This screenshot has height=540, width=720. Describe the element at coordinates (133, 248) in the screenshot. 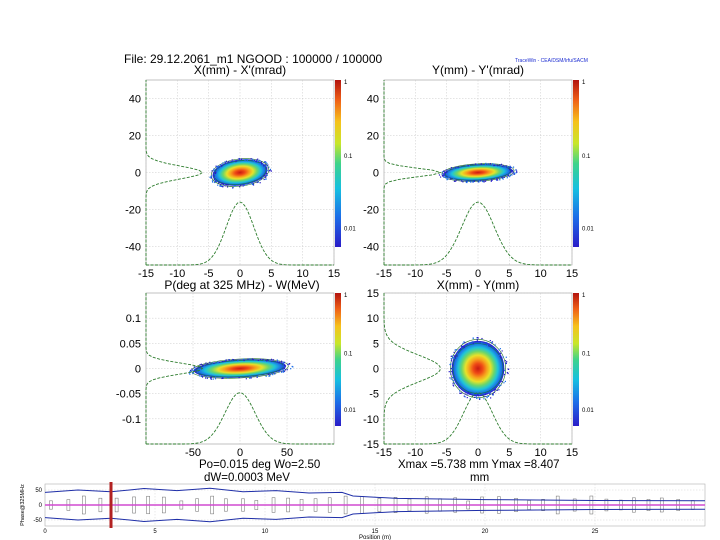

I see `y-tick-label: -40` at that location.